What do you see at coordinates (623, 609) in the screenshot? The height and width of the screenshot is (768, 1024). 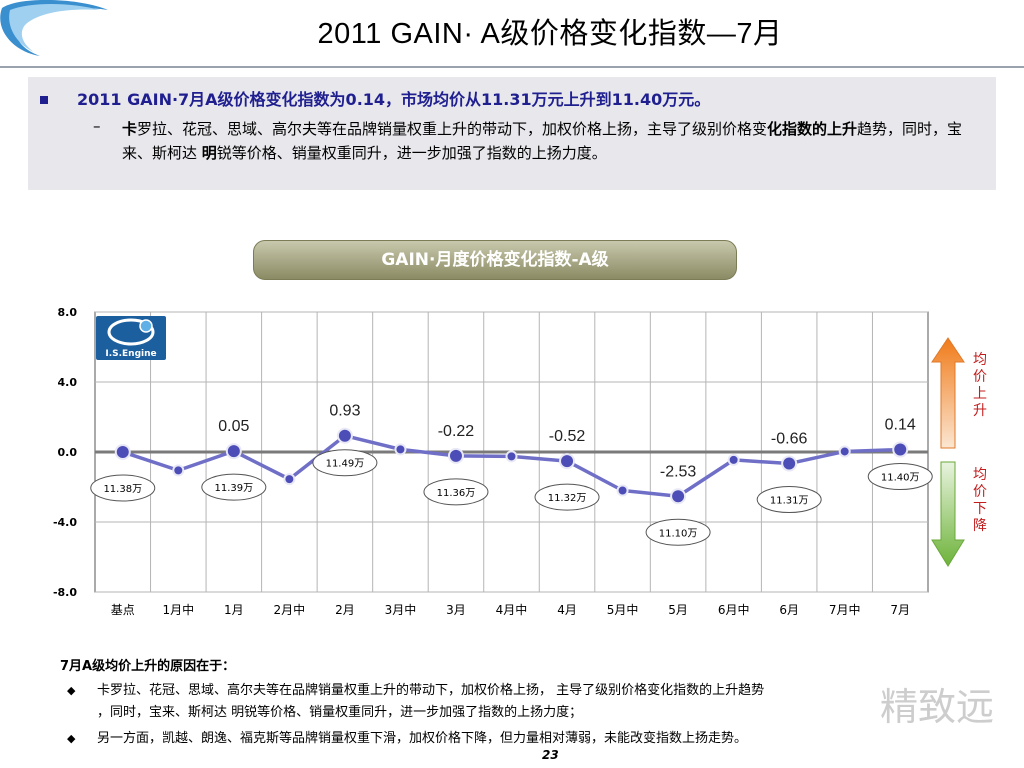 I see `x-tick-label: 5月中` at bounding box center [623, 609].